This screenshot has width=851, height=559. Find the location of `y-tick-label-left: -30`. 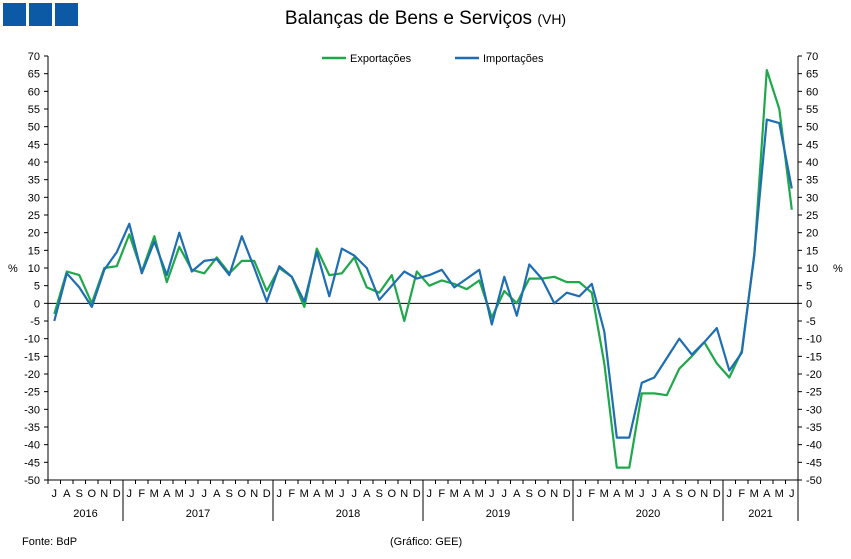

y-tick-label-left: -30 is located at coordinates (32, 410).